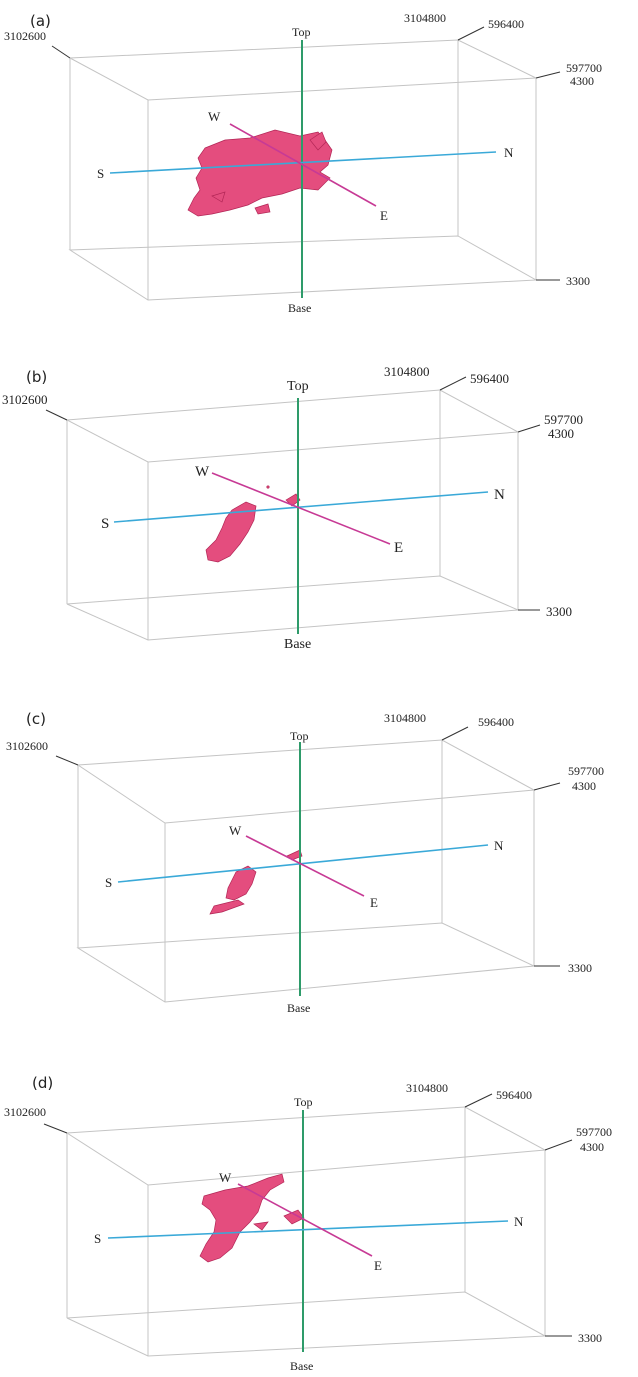 The image size is (638, 1377). What do you see at coordinates (36, 377) in the screenshot?
I see `panel-label: (b)` at bounding box center [36, 377].